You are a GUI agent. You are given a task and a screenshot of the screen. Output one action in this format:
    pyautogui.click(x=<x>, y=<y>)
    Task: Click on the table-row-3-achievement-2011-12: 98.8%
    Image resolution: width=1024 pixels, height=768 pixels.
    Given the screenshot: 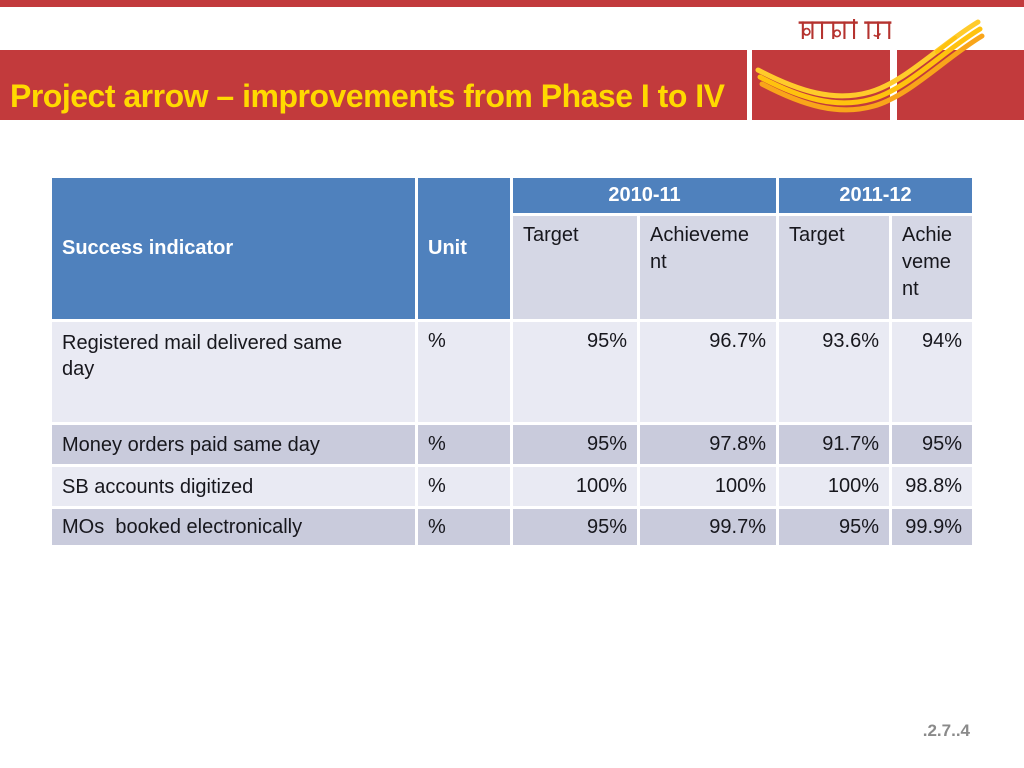 What is the action you would take?
    pyautogui.click(x=932, y=486)
    